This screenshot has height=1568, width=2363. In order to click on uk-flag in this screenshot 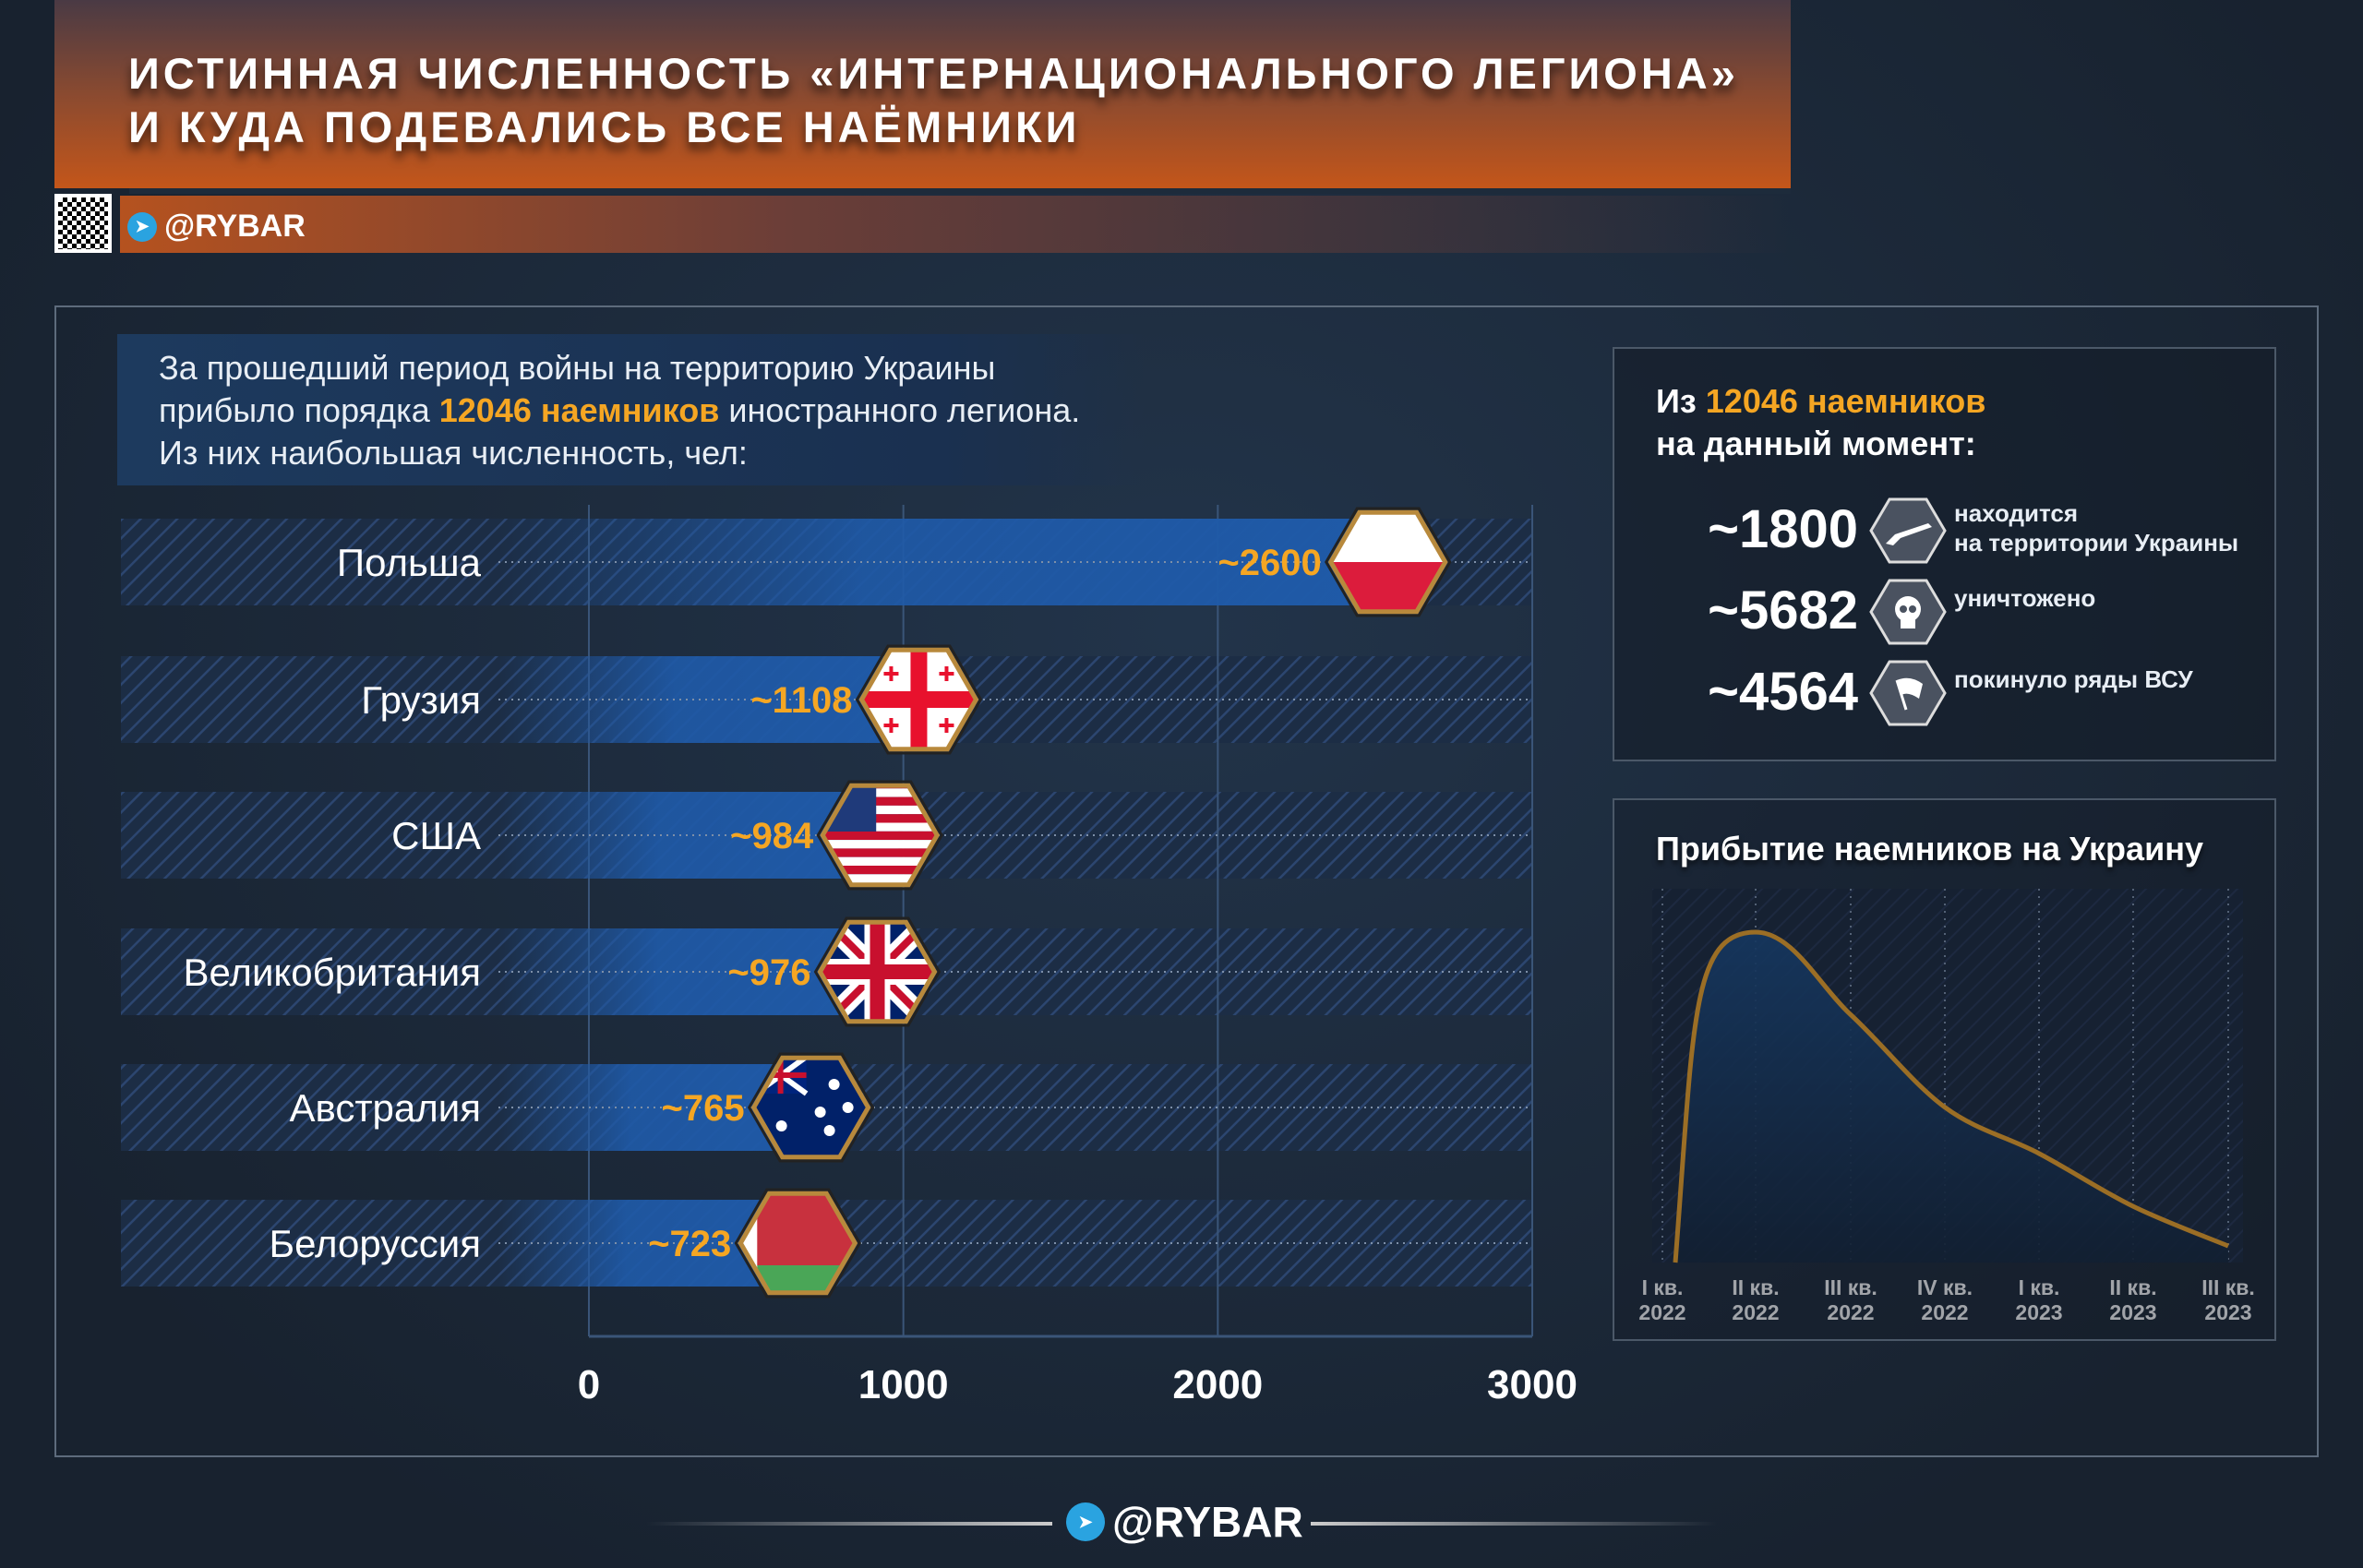, I will do `click(878, 971)`.